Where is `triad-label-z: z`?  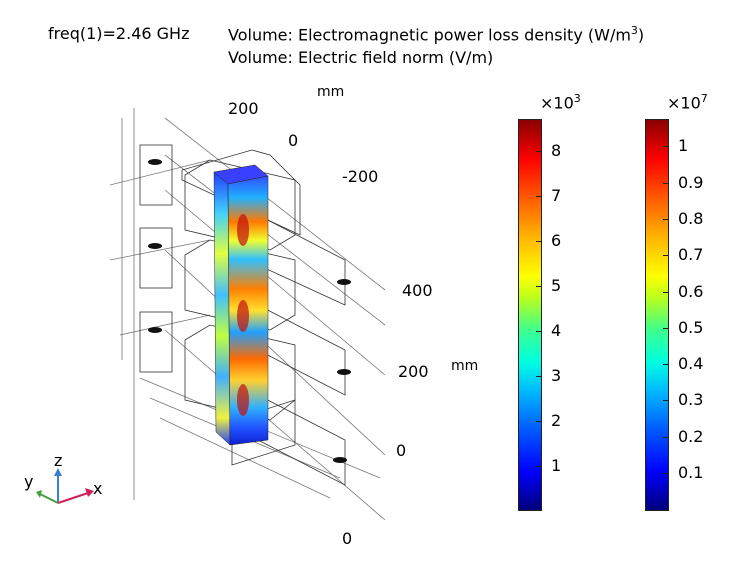
triad-label-z: z is located at coordinates (58, 460).